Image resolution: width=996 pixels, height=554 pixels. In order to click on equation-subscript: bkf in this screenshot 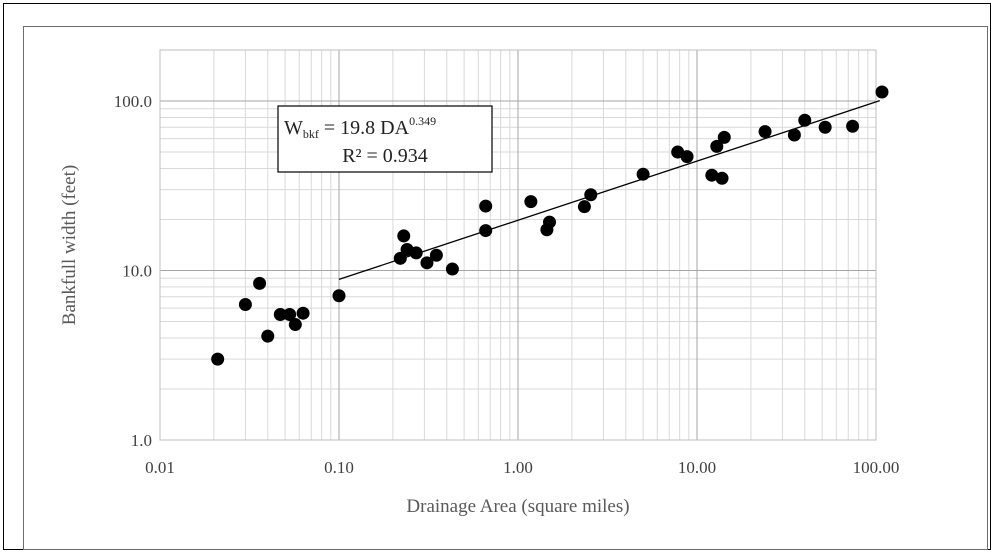, I will do `click(311, 134)`.